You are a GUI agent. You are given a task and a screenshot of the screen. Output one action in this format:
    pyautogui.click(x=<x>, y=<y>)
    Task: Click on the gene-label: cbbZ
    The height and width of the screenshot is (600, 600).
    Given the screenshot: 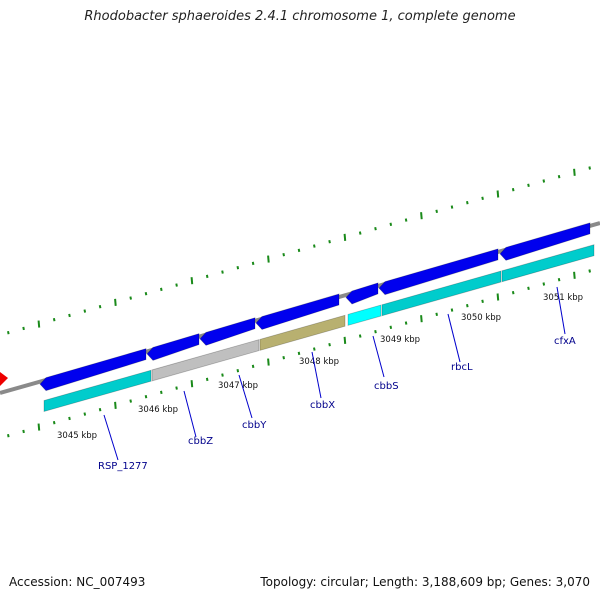 What is the action you would take?
    pyautogui.click(x=200, y=441)
    